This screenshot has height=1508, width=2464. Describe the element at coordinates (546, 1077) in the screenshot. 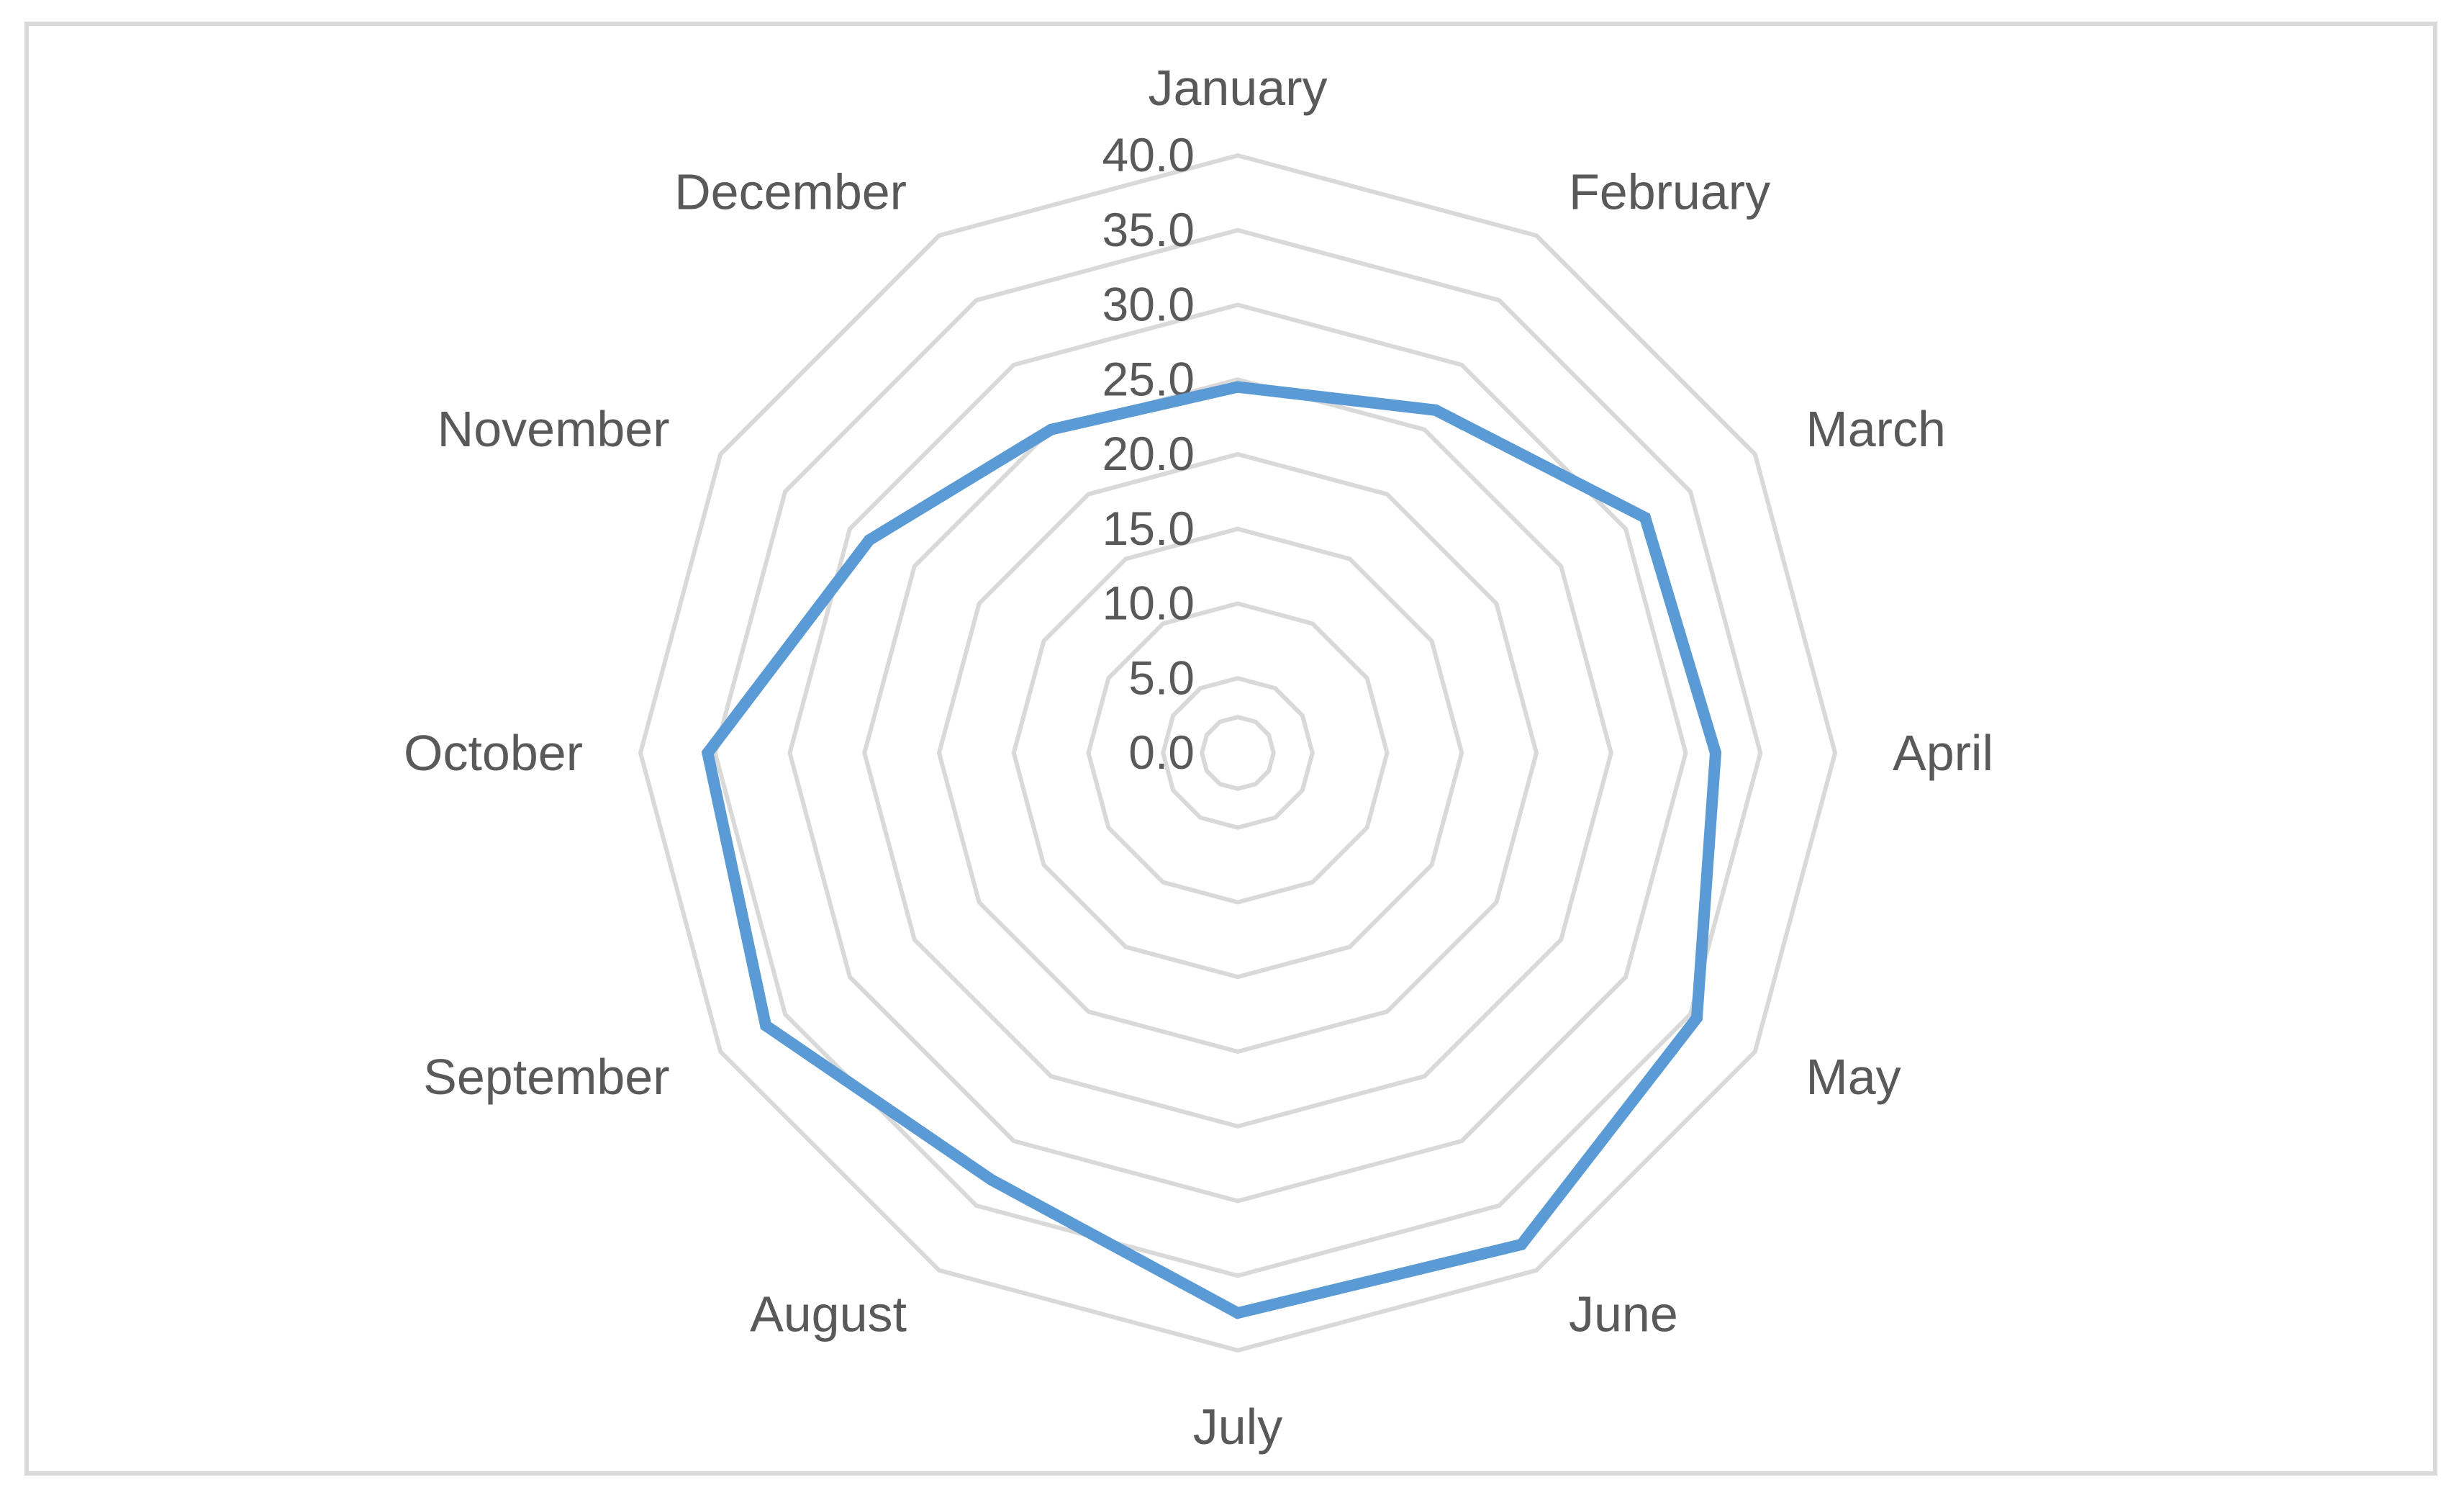

I see `category-label-september: September` at that location.